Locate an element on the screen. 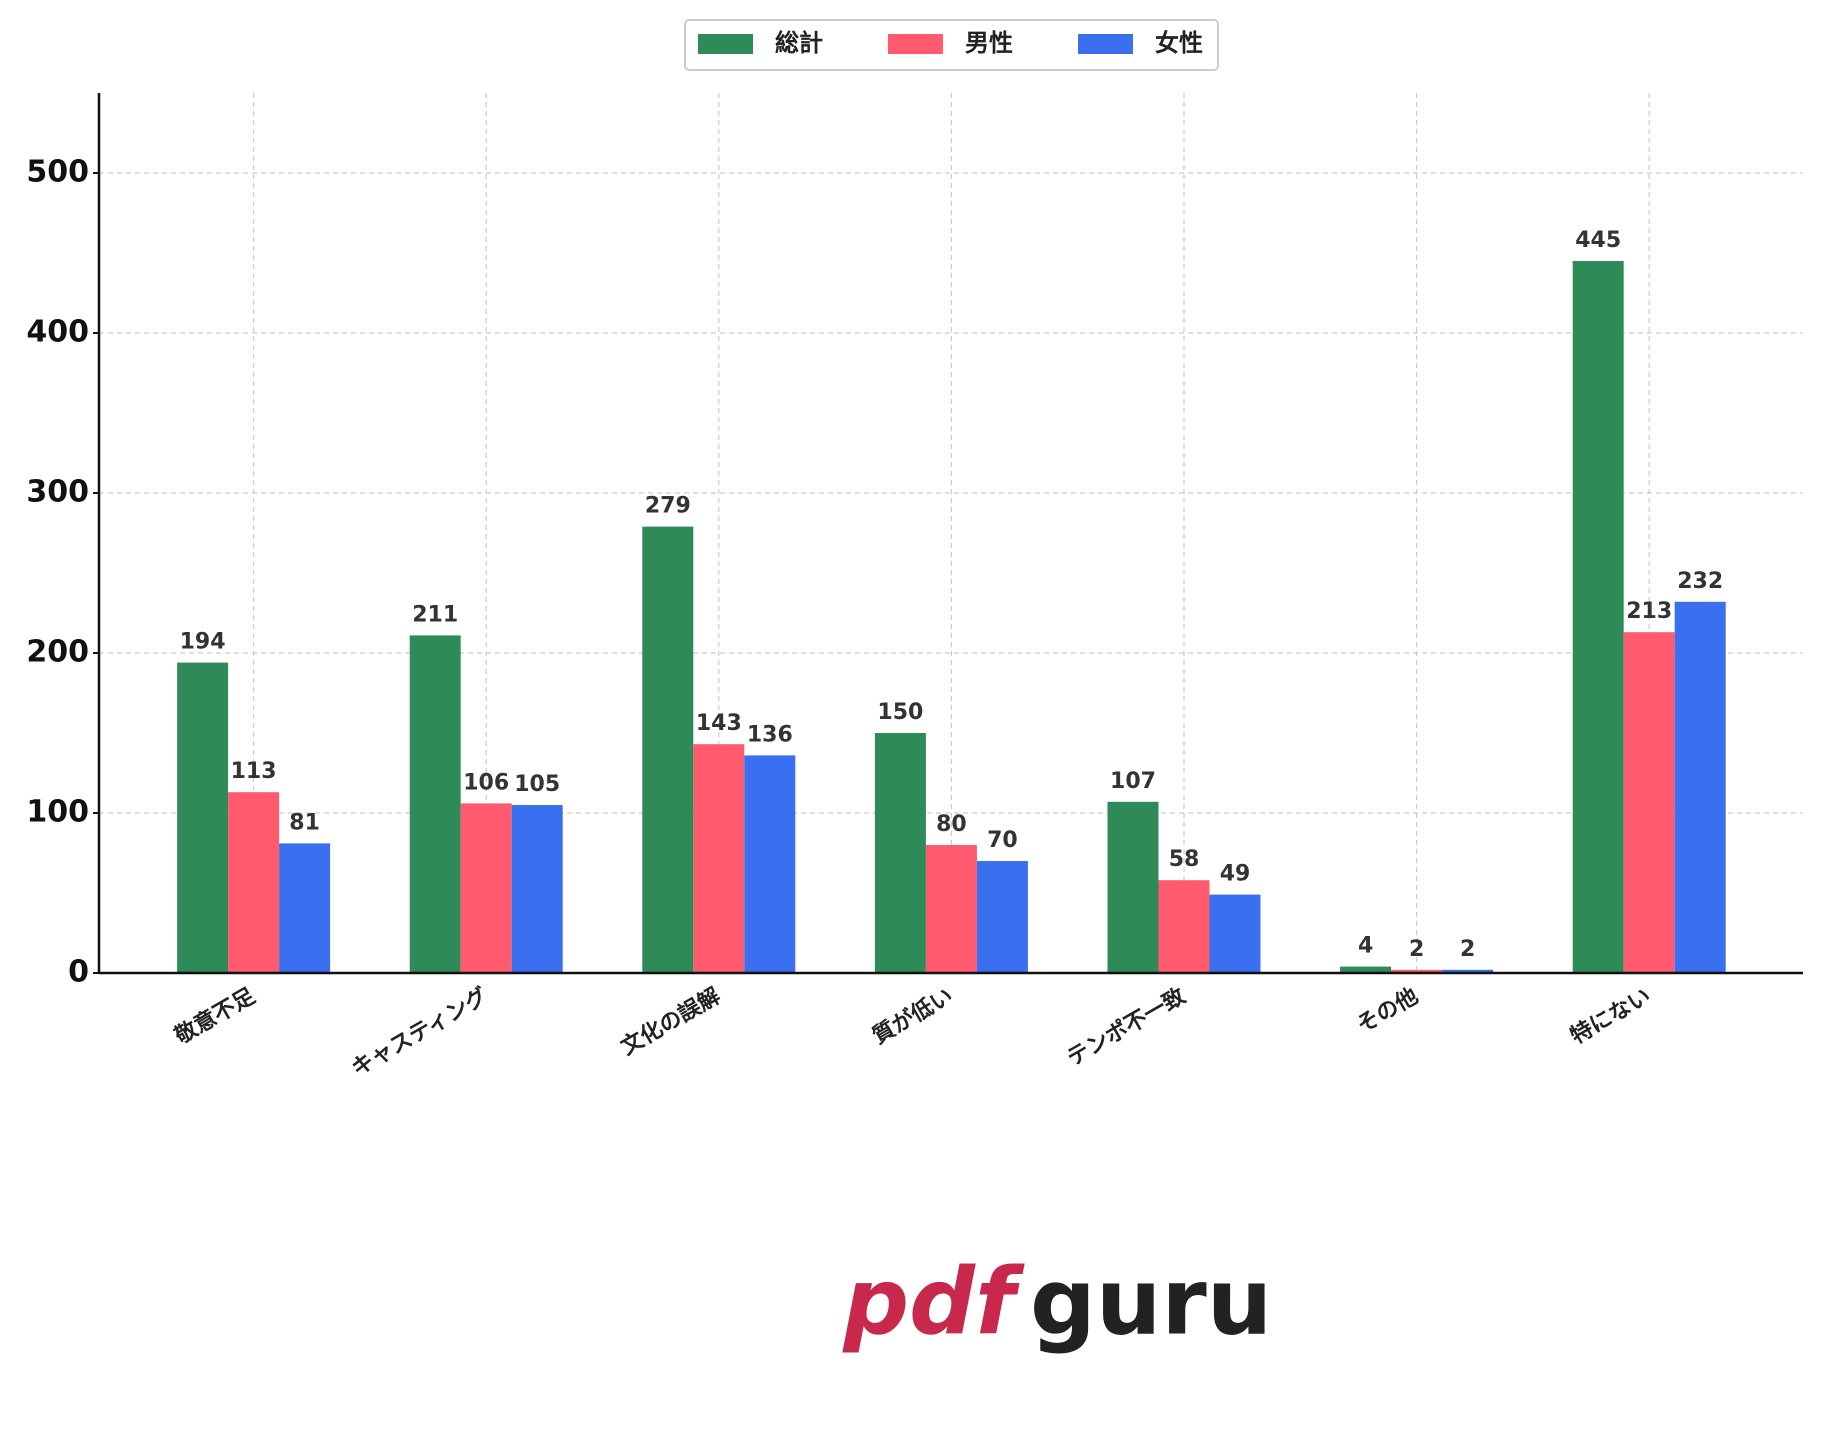 This screenshot has height=1430, width=1824. value-label: 49 is located at coordinates (1235, 874).